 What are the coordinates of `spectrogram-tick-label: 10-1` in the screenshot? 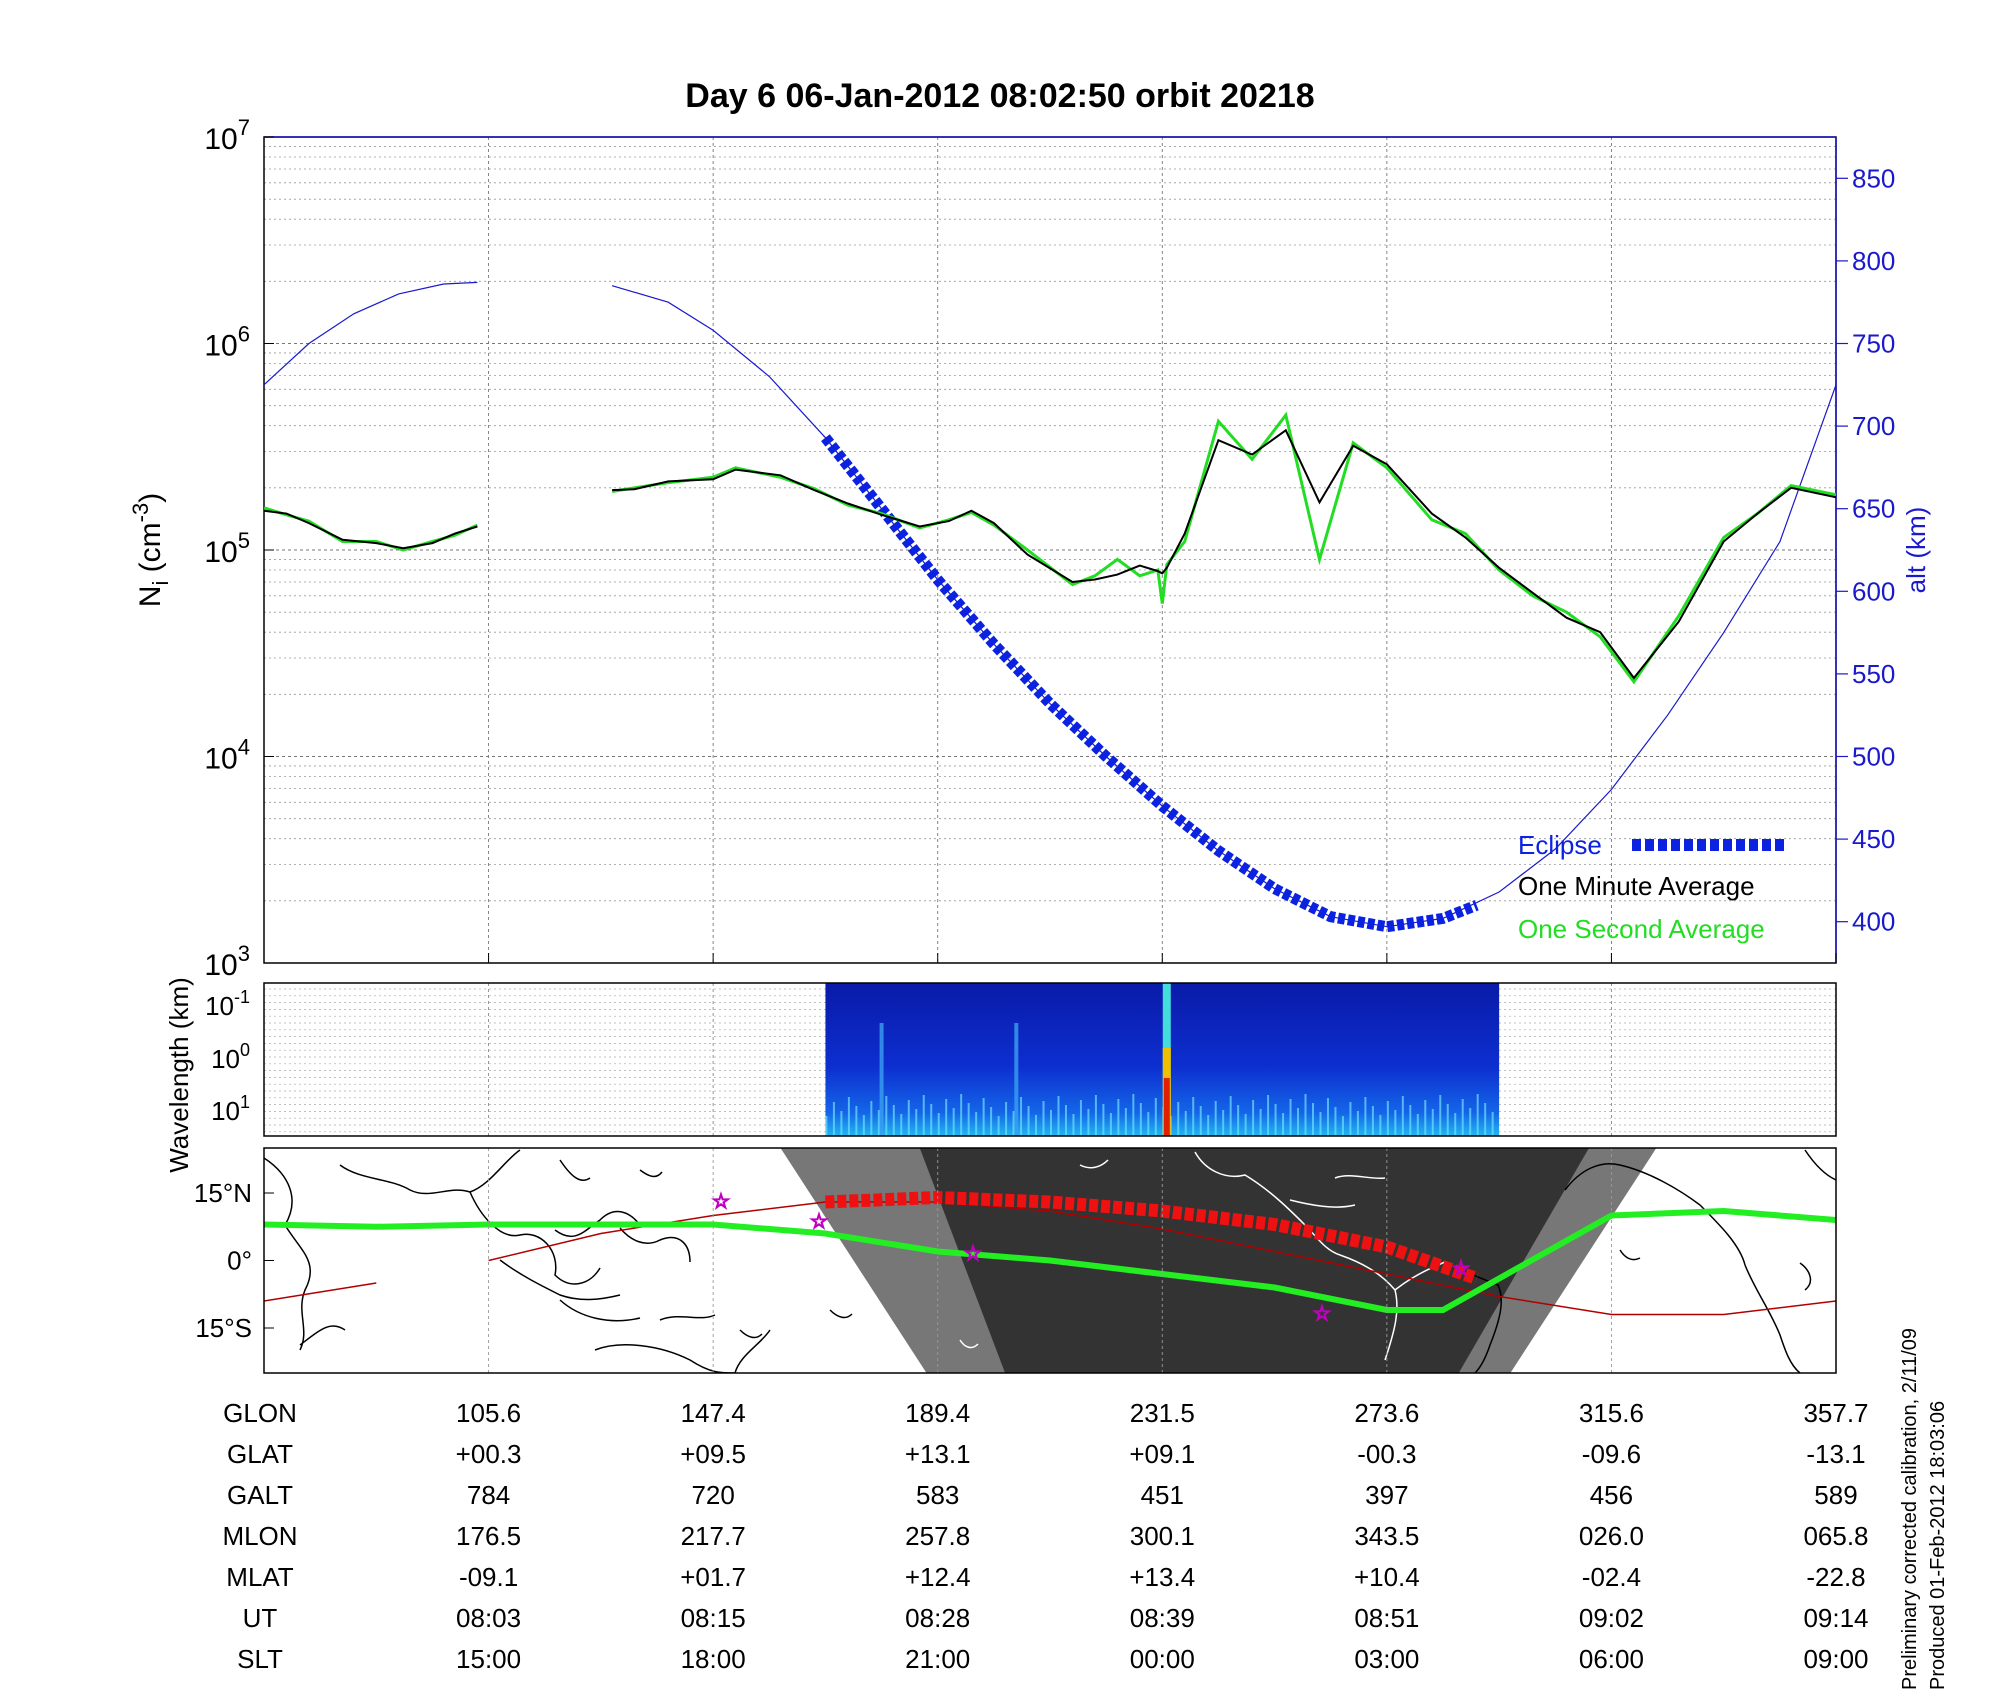 It's located at (227, 1004).